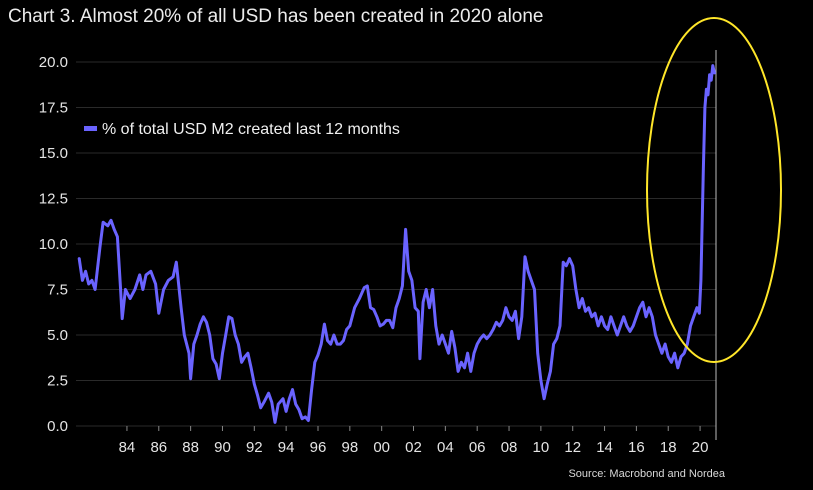 This screenshot has height=490, width=813. I want to click on x-tick-label: 96, so click(318, 447).